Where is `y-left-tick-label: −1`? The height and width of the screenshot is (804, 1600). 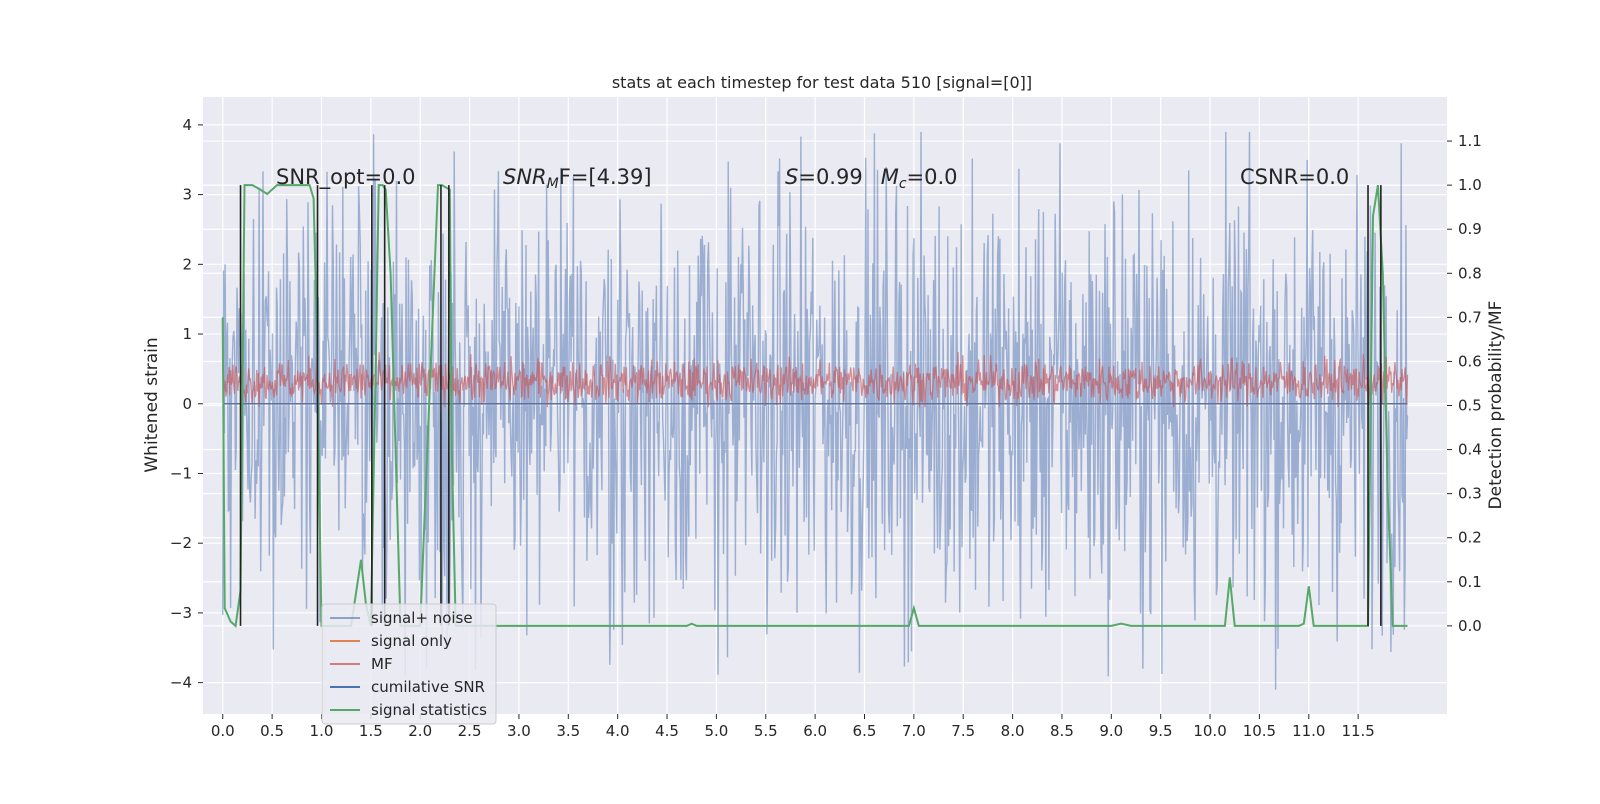
y-left-tick-label: −1 is located at coordinates (181, 473).